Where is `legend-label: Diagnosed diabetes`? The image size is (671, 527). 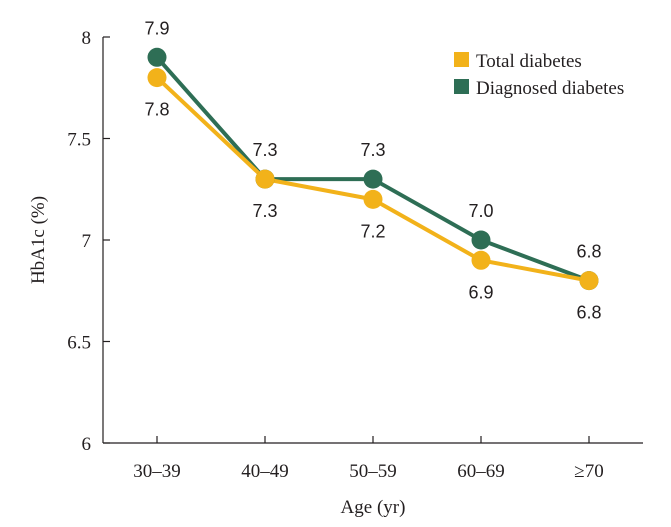
legend-label: Diagnosed diabetes is located at coordinates (550, 88).